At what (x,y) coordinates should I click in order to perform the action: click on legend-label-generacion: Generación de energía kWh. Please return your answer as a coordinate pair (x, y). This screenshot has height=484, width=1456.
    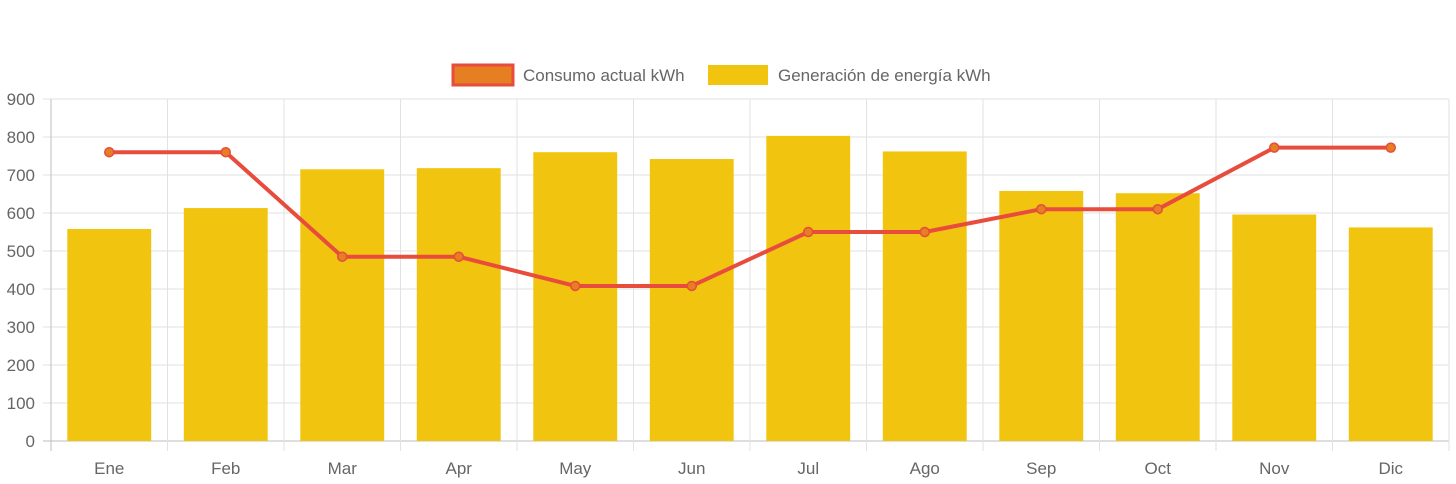
    Looking at the image, I should click on (884, 75).